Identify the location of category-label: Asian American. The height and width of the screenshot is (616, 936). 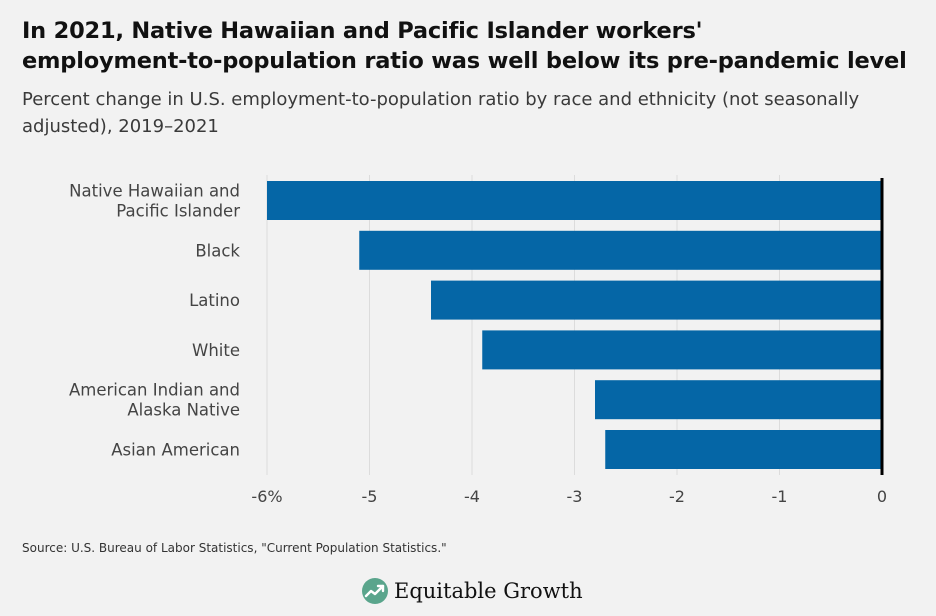
(175, 450).